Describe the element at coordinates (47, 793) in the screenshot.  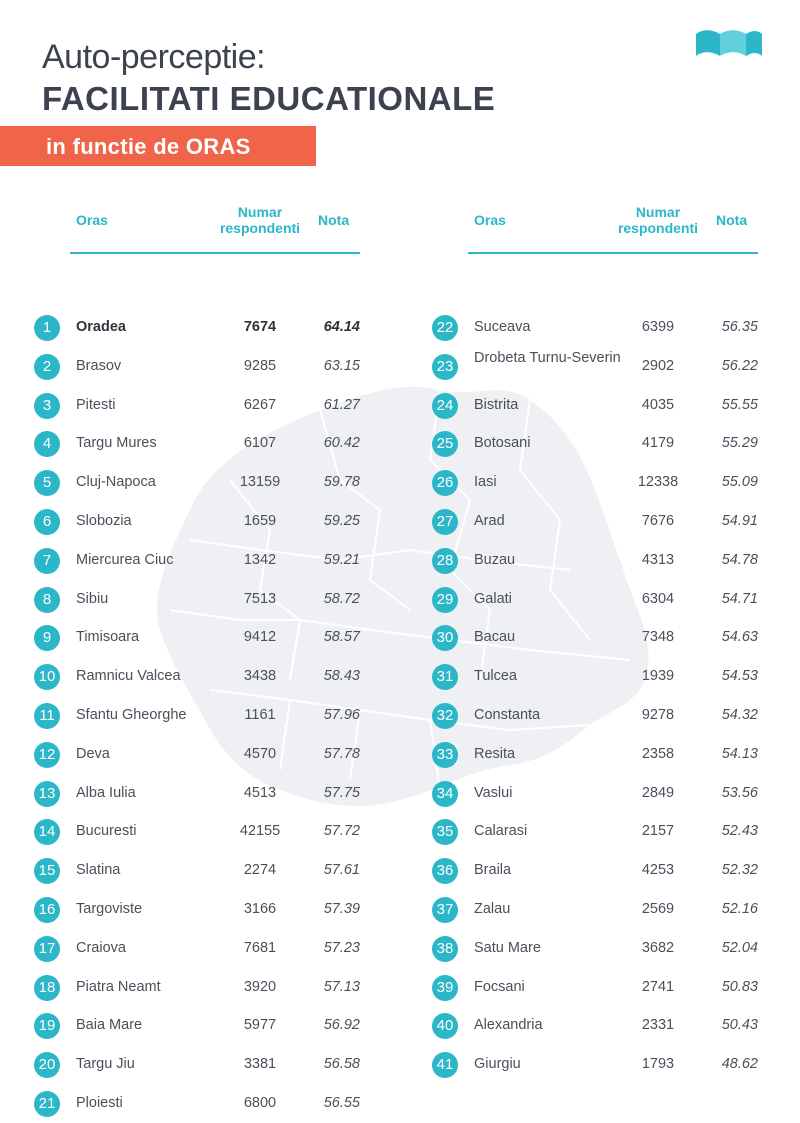
I see `rank-badge: 13` at that location.